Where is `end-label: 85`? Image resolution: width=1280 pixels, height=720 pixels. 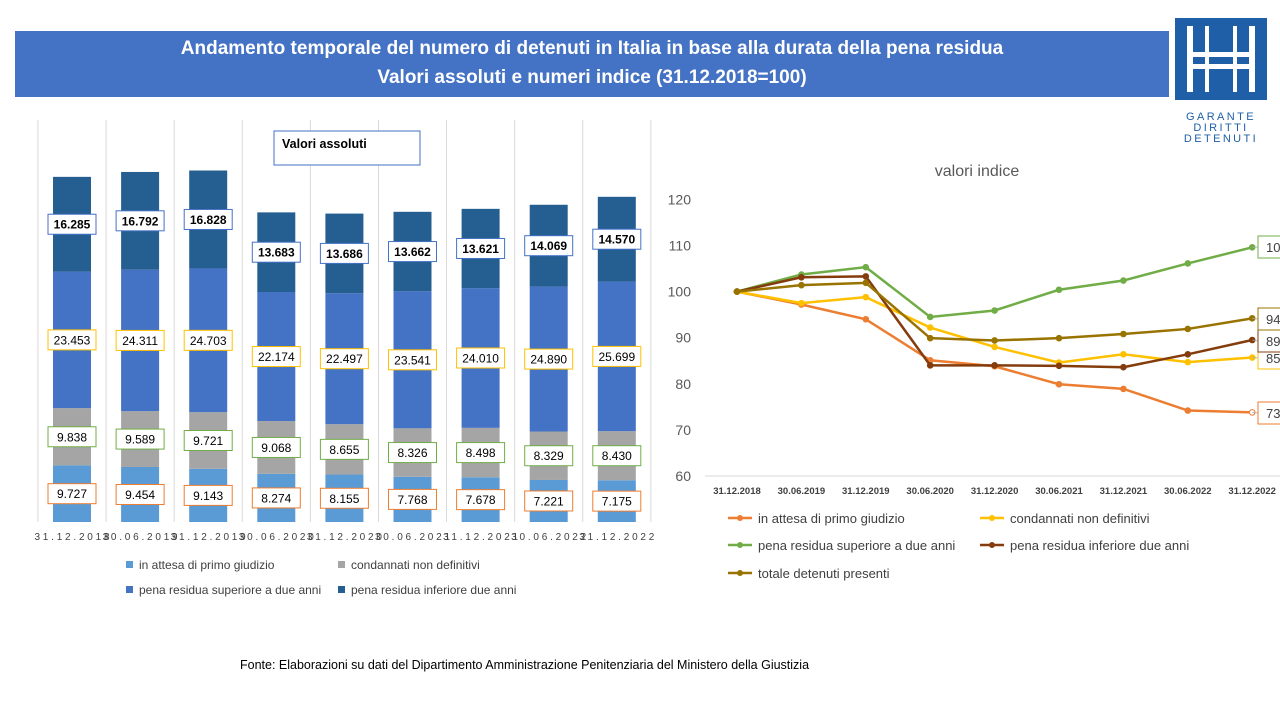
end-label: 85 is located at coordinates (1273, 358).